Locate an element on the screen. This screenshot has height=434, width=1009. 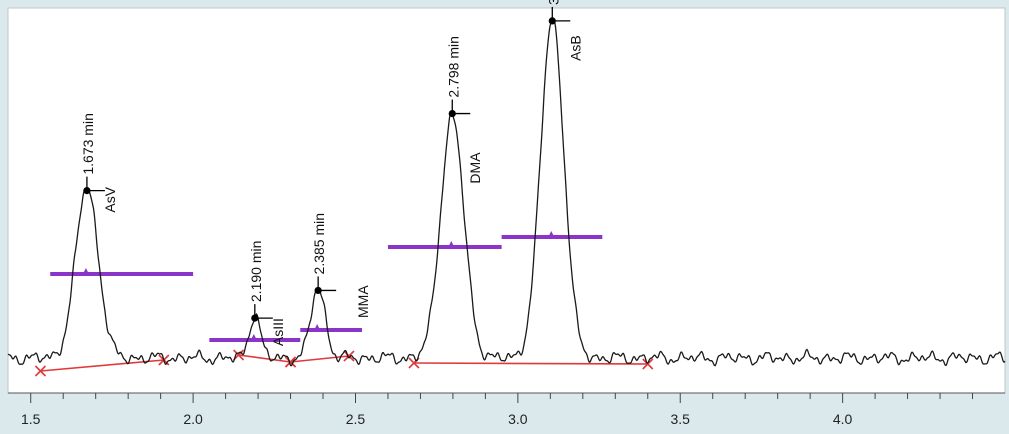
x-tick-label: 2.5 is located at coordinates (356, 419).